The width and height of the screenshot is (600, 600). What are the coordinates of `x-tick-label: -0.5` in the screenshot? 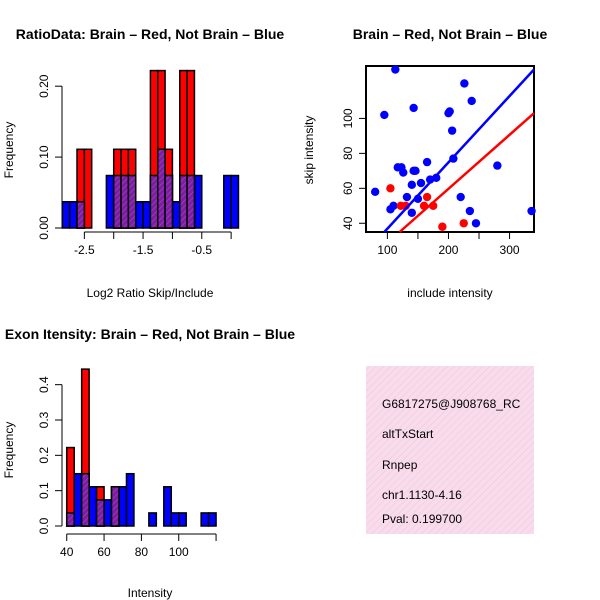 It's located at (201, 250).